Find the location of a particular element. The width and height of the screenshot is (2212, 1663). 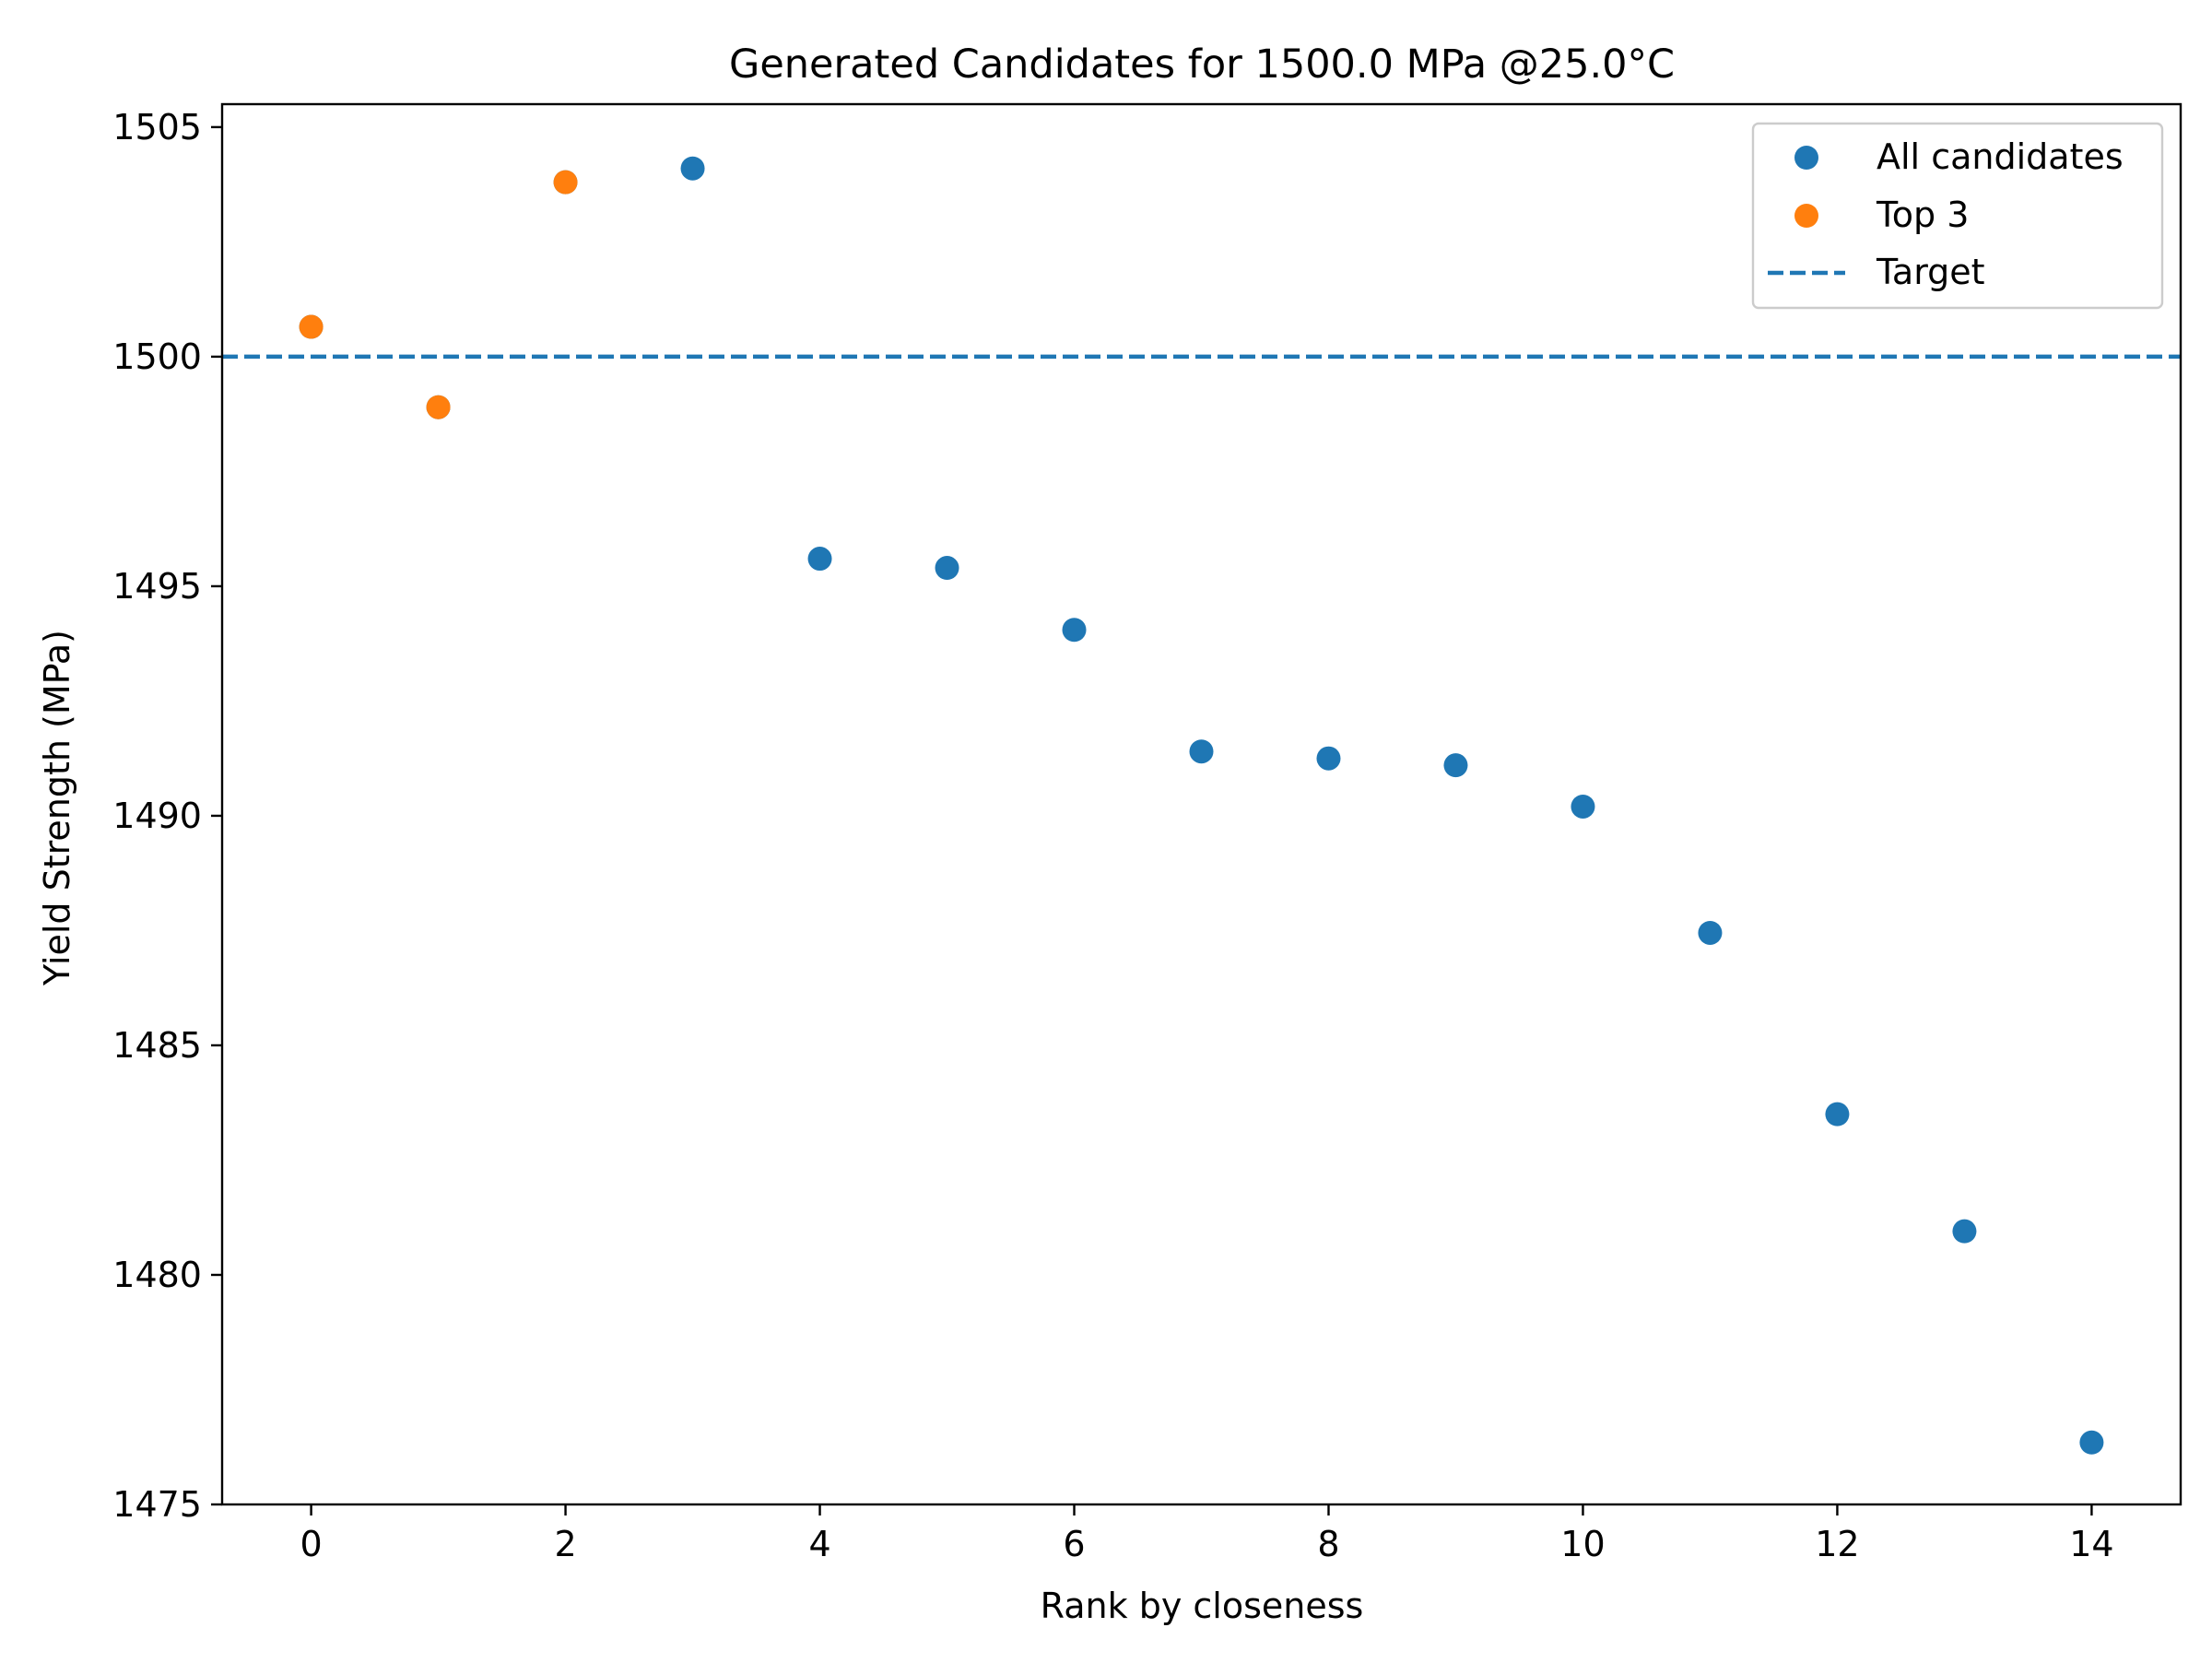

y-tick-label: 1505 is located at coordinates (157, 127).